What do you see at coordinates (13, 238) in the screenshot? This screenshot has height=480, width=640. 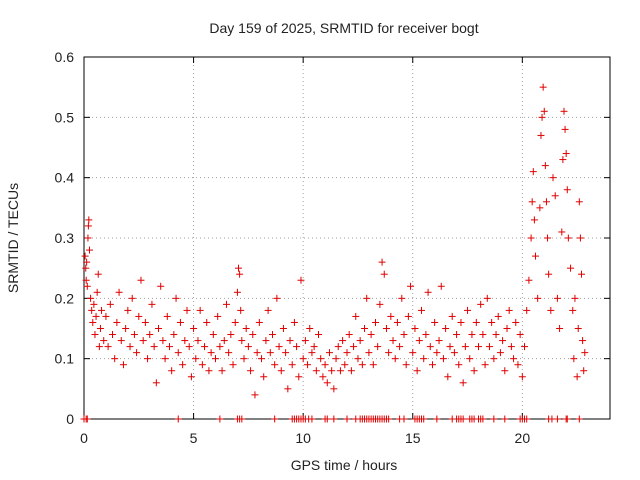 I see `y-axis-label: SRMTID / TECUs` at bounding box center [13, 238].